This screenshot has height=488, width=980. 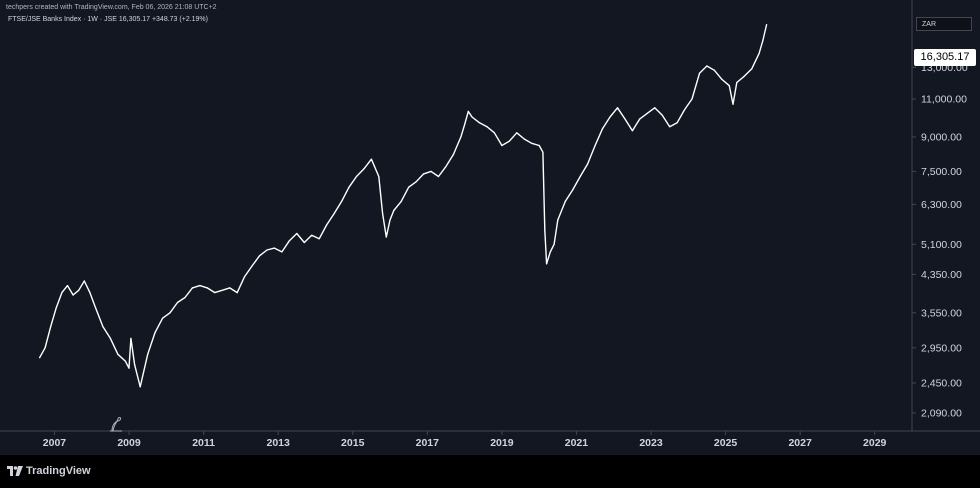 What do you see at coordinates (129, 443) in the screenshot?
I see `time-tick-label: 2009` at bounding box center [129, 443].